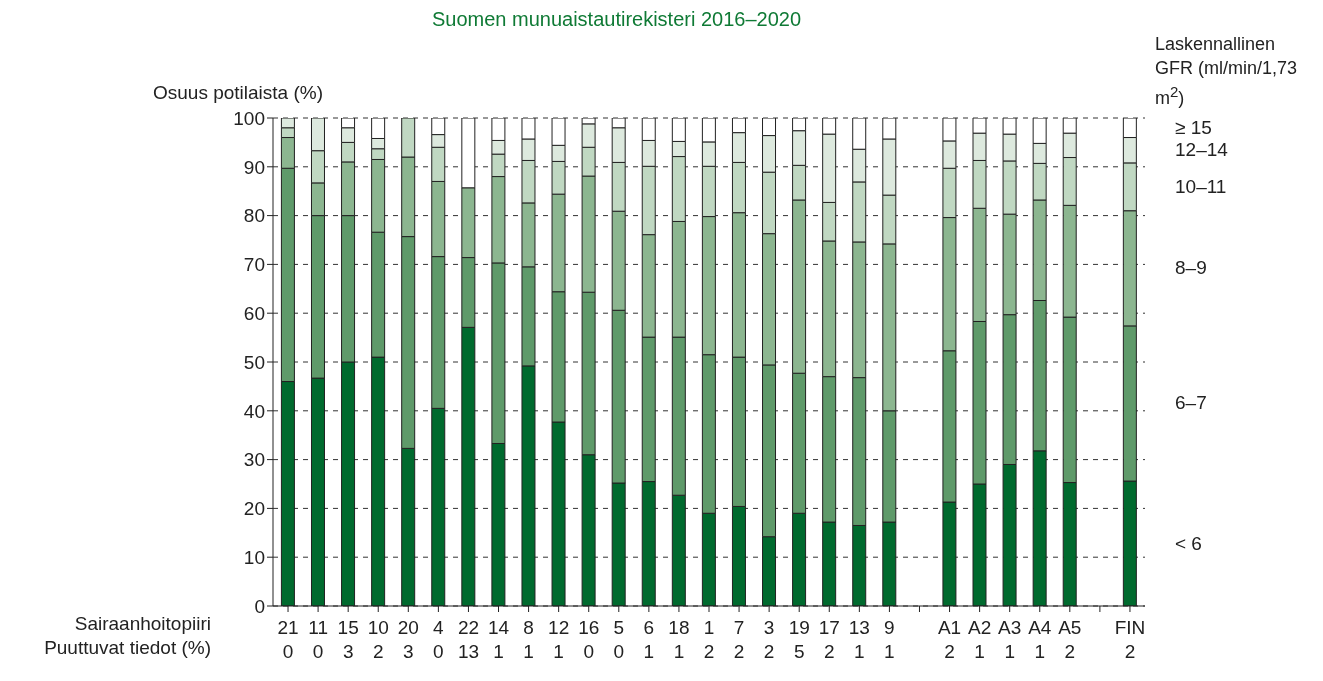  What do you see at coordinates (649, 639) in the screenshot?
I see `x-tick-label: 6 1` at bounding box center [649, 639].